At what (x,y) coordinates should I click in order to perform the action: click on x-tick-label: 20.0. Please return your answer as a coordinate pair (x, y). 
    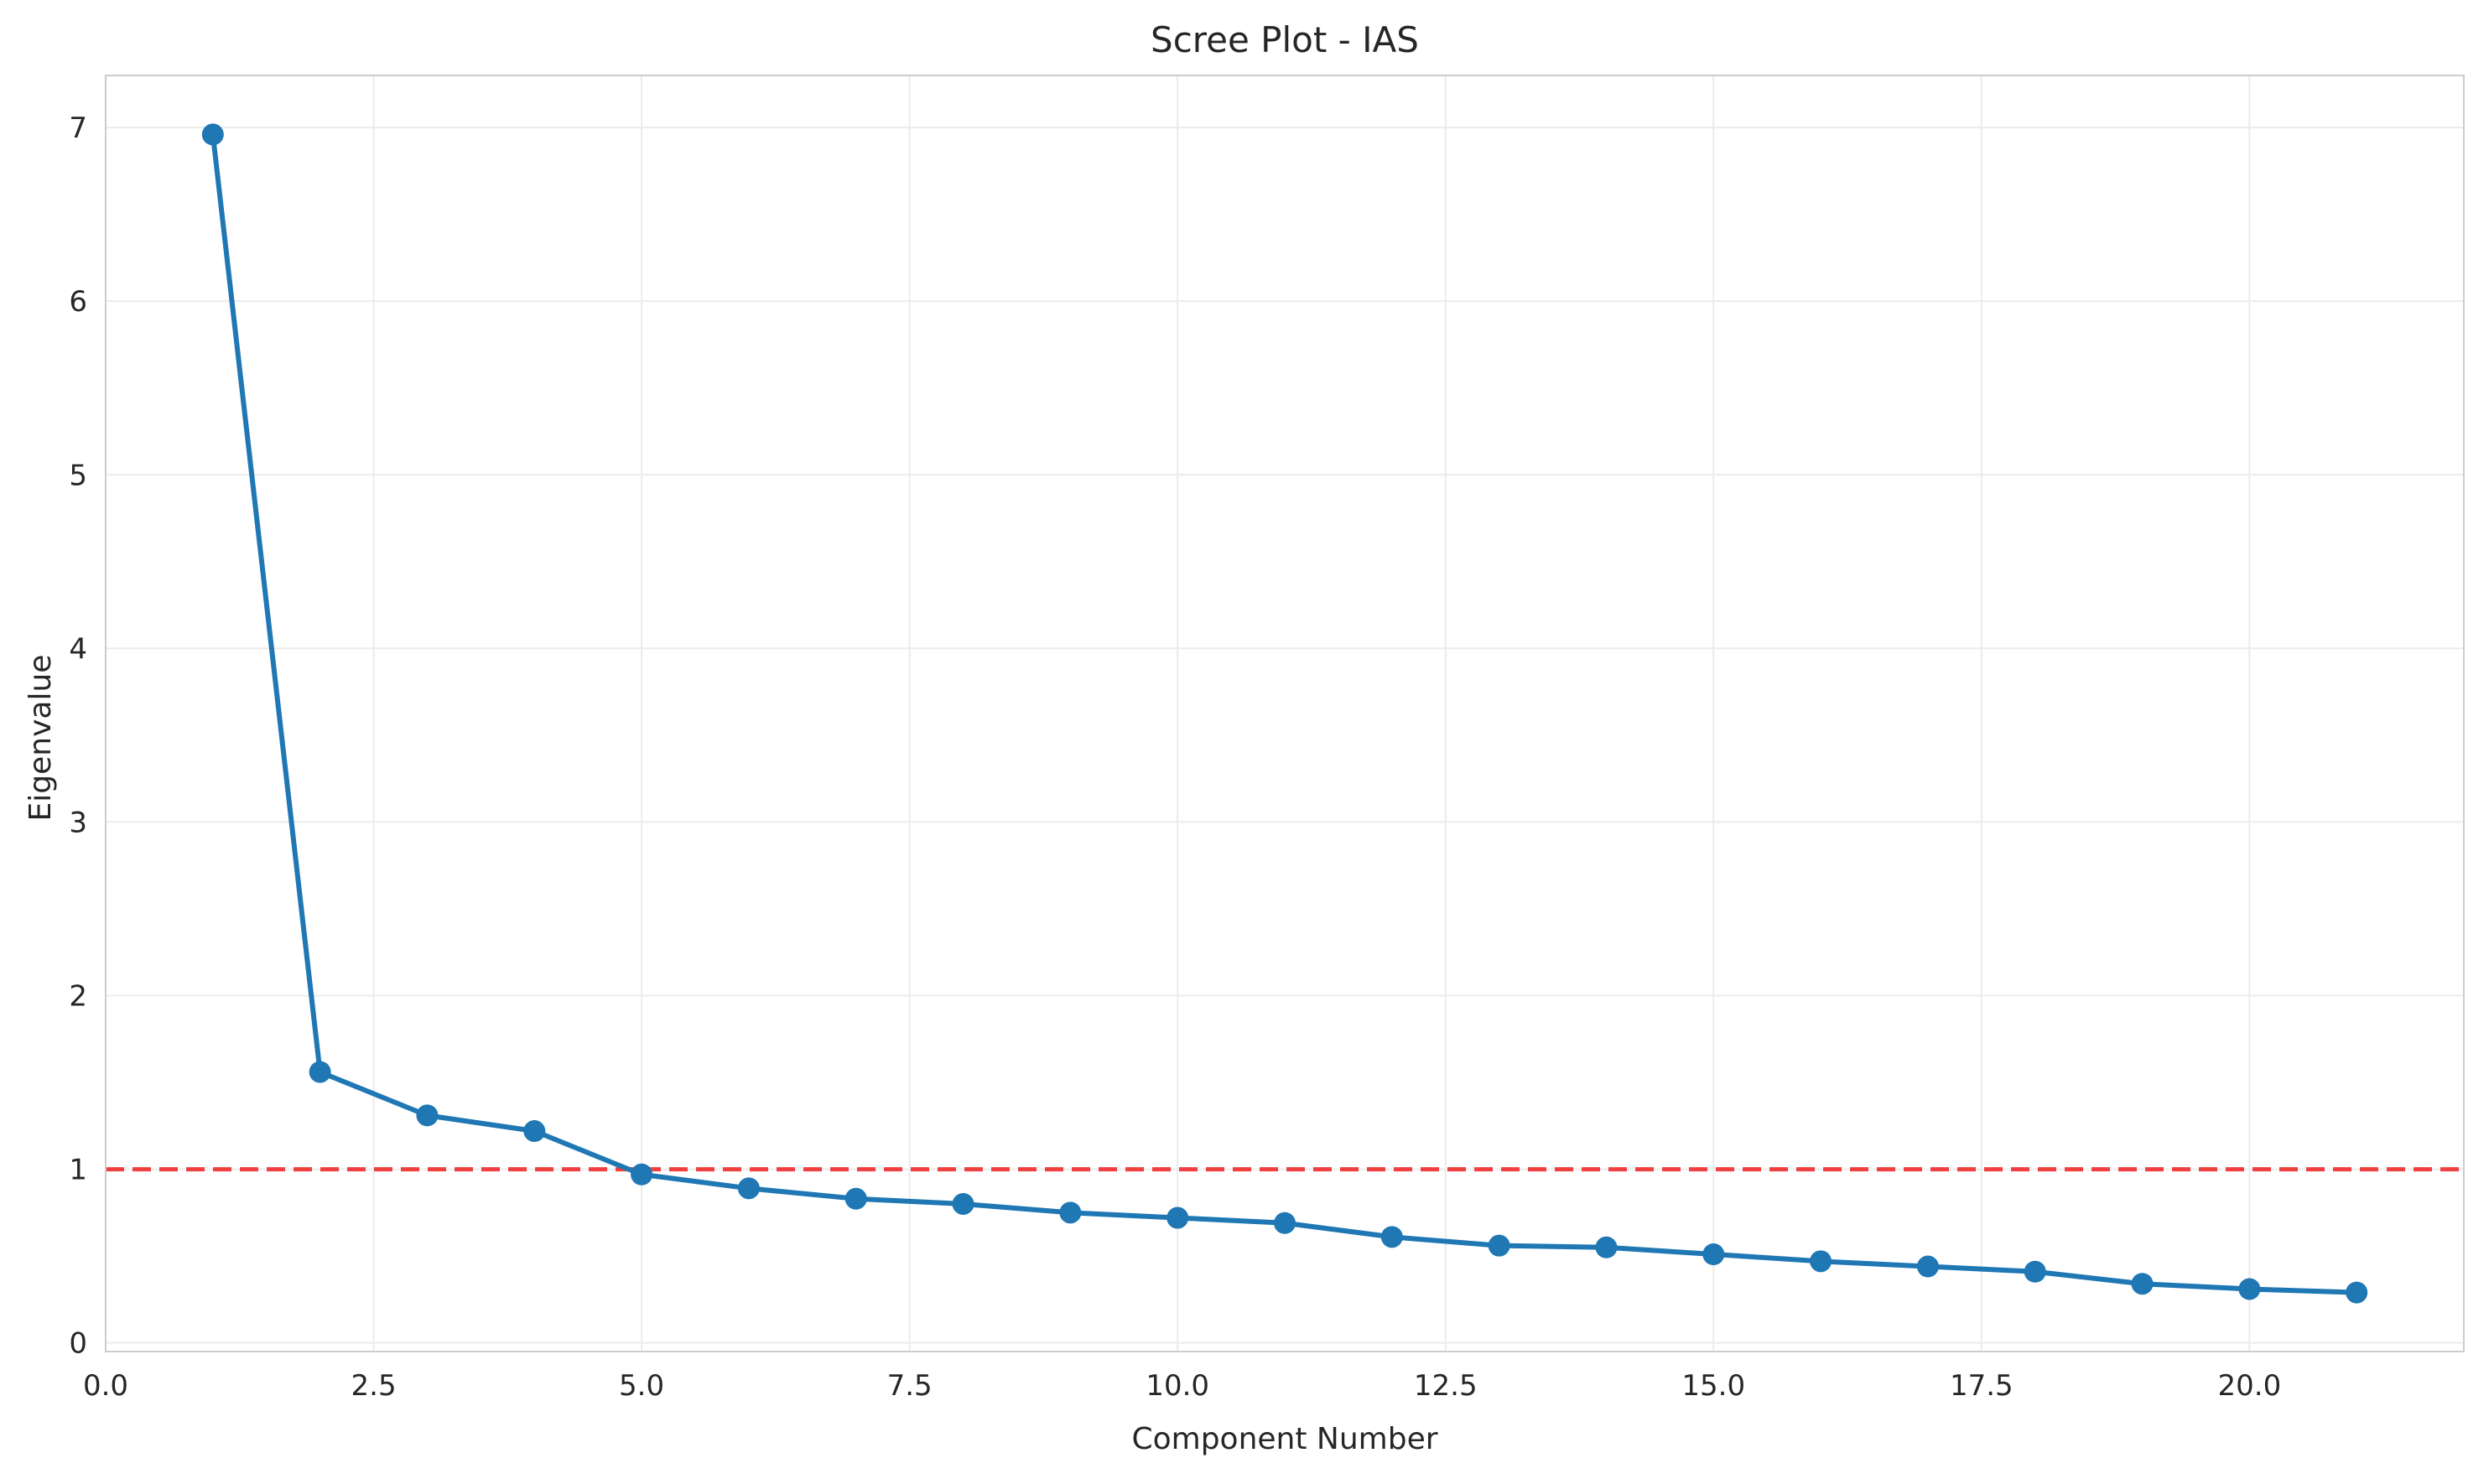
    Looking at the image, I should click on (2250, 1386).